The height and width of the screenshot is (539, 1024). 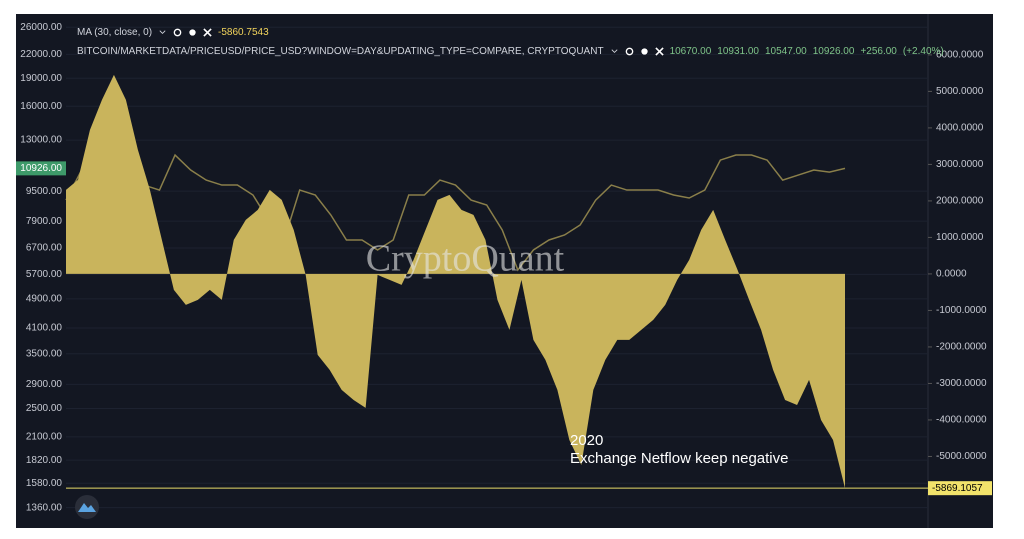 I want to click on y-tick-label: 26000.00, so click(x=41, y=27).